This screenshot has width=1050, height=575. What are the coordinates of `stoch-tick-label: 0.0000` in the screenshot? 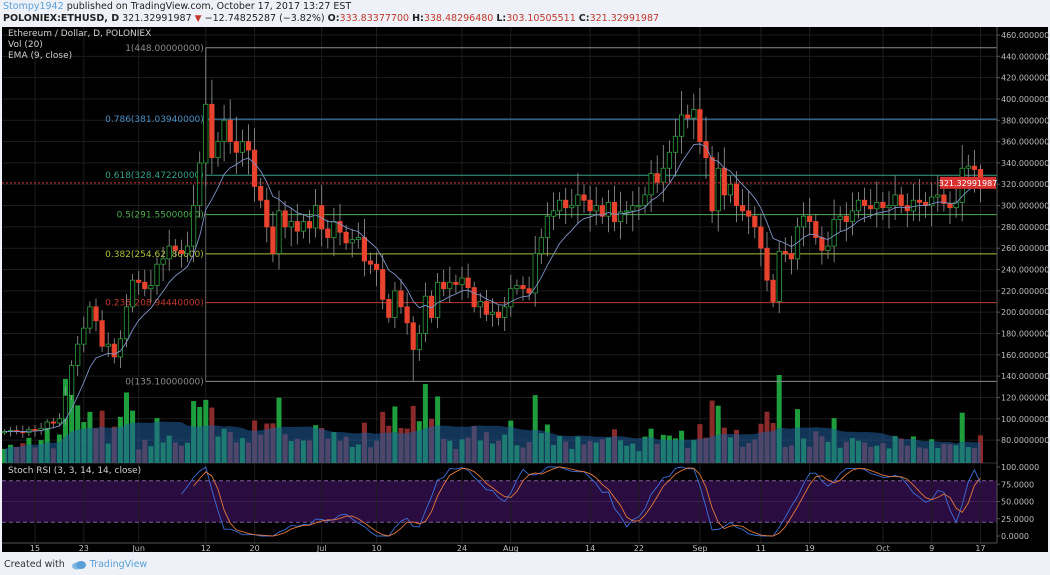 It's located at (1015, 536).